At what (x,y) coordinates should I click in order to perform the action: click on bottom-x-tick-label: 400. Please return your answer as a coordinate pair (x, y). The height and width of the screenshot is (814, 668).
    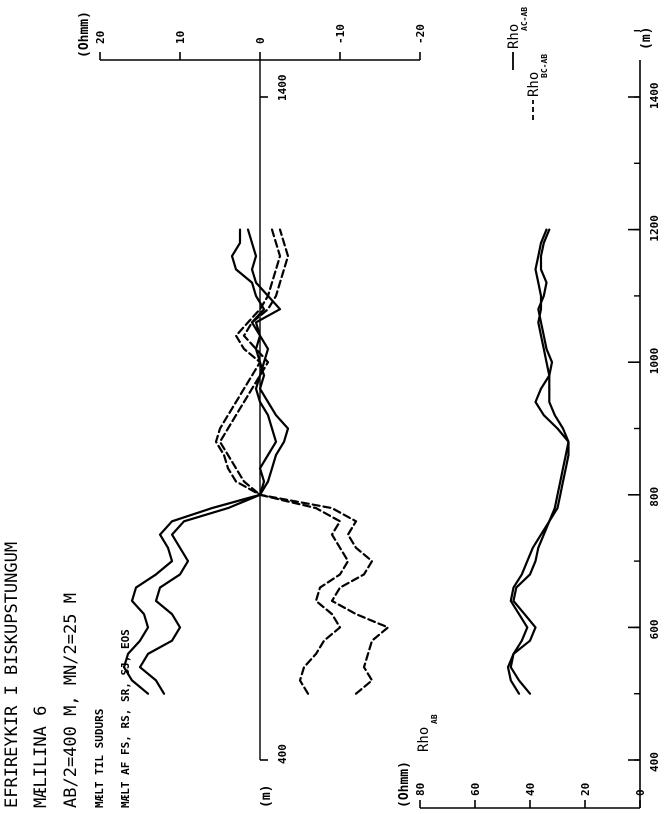
    Looking at the image, I should click on (654, 762).